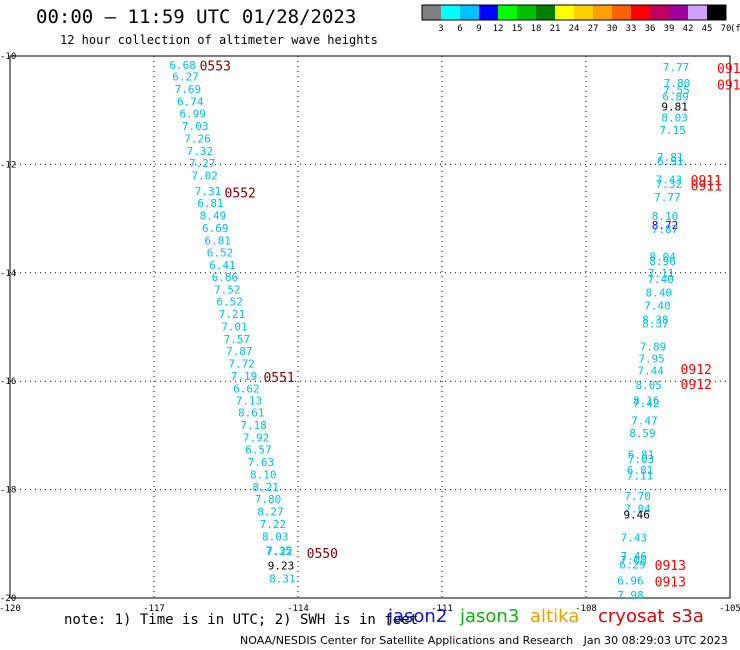  What do you see at coordinates (265, 487) in the screenshot?
I see `wave-height-label: 8.21` at bounding box center [265, 487].